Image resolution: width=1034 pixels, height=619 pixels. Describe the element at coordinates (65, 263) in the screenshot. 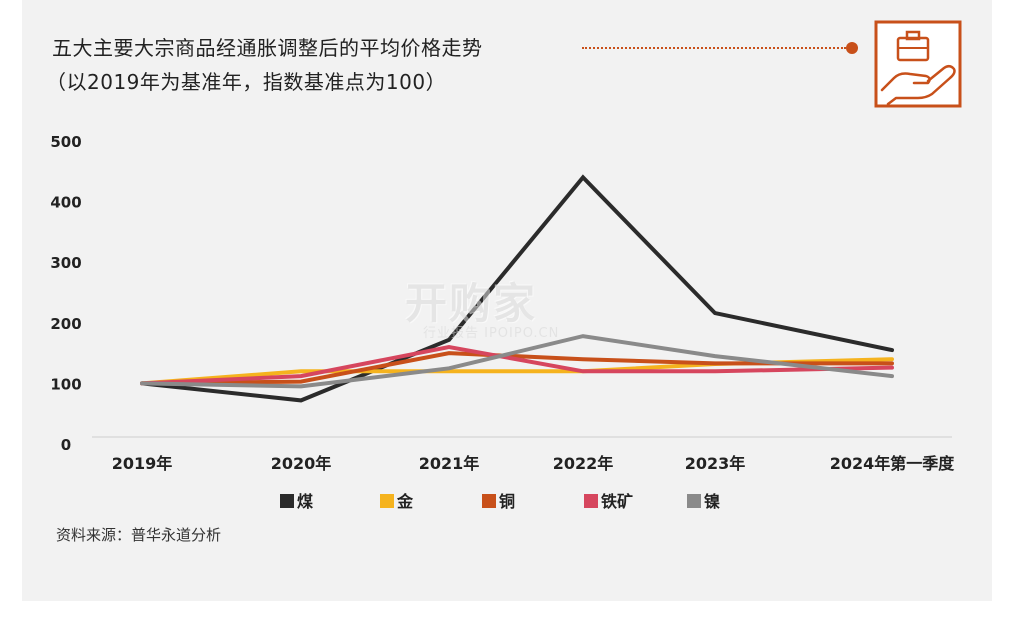

I see `y-tick-label: 300` at that location.